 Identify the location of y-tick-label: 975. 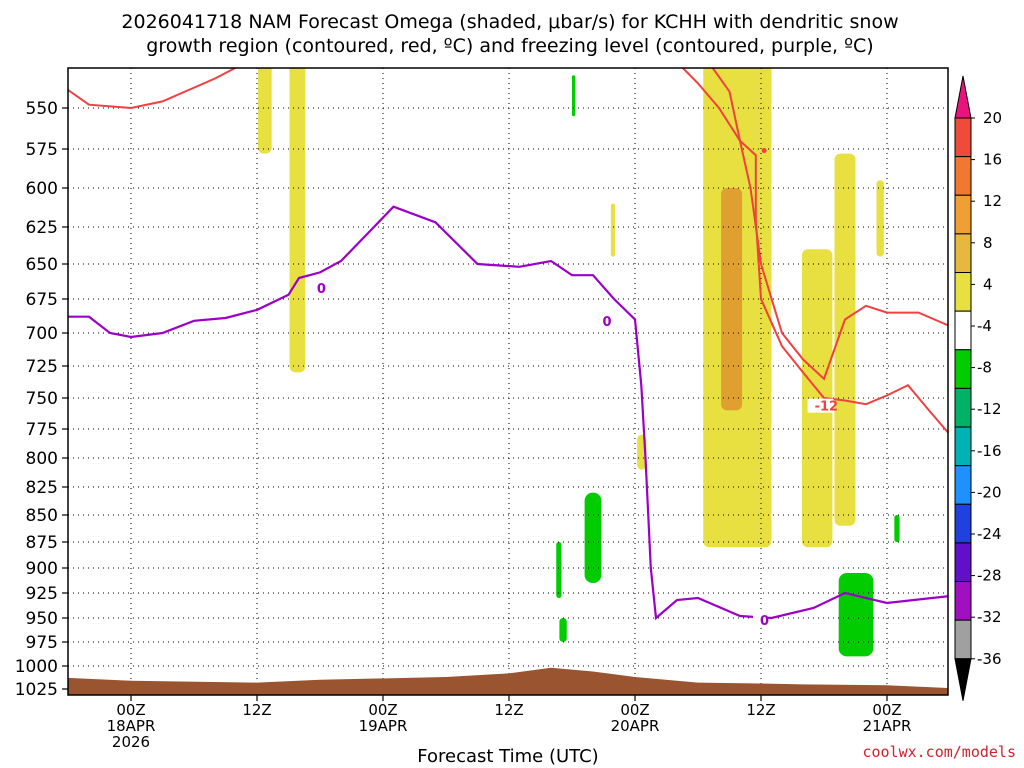
(42, 643).